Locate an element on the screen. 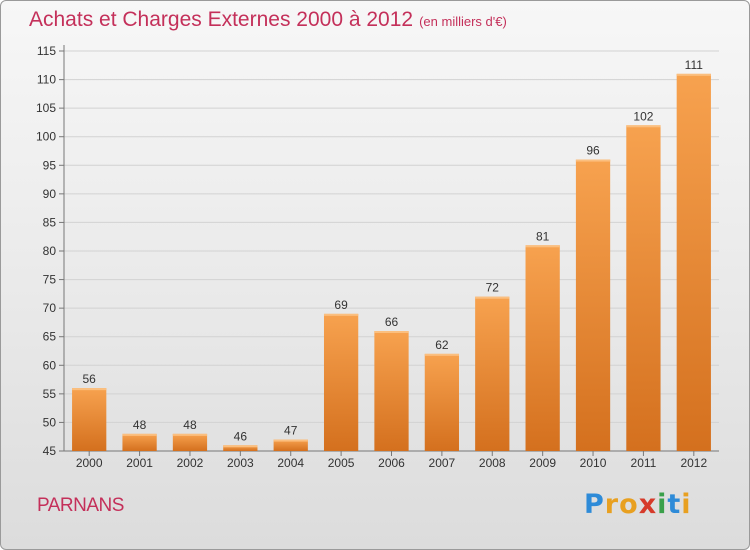  x-tick-label: 2003 is located at coordinates (240, 463).